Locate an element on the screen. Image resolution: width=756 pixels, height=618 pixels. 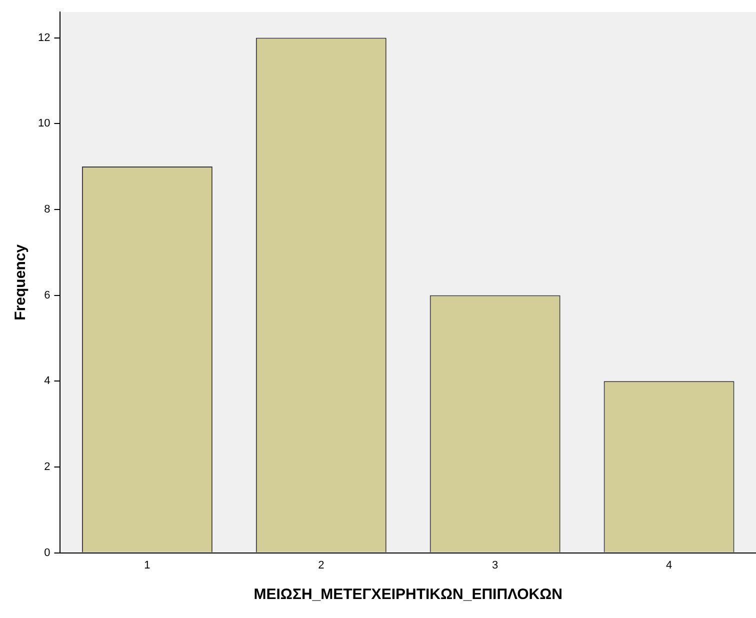
y-axis-title: Frequency is located at coordinates (21, 282).